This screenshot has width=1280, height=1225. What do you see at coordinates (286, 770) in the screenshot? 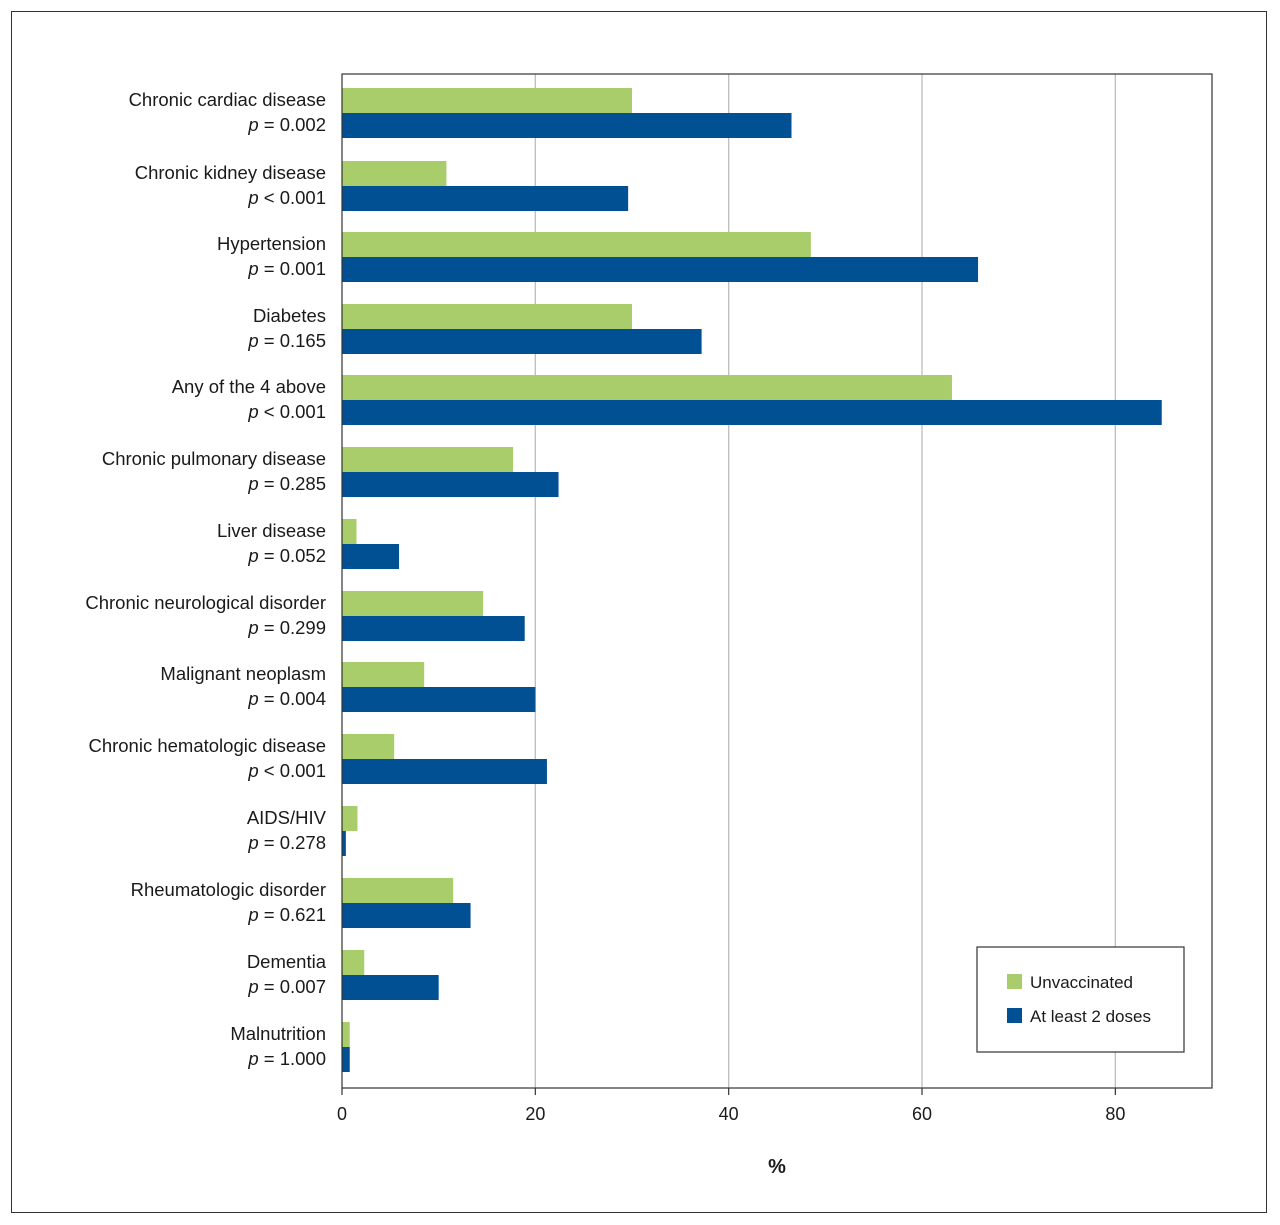
I see `p-value-label-9: p < 0.001` at bounding box center [286, 770].